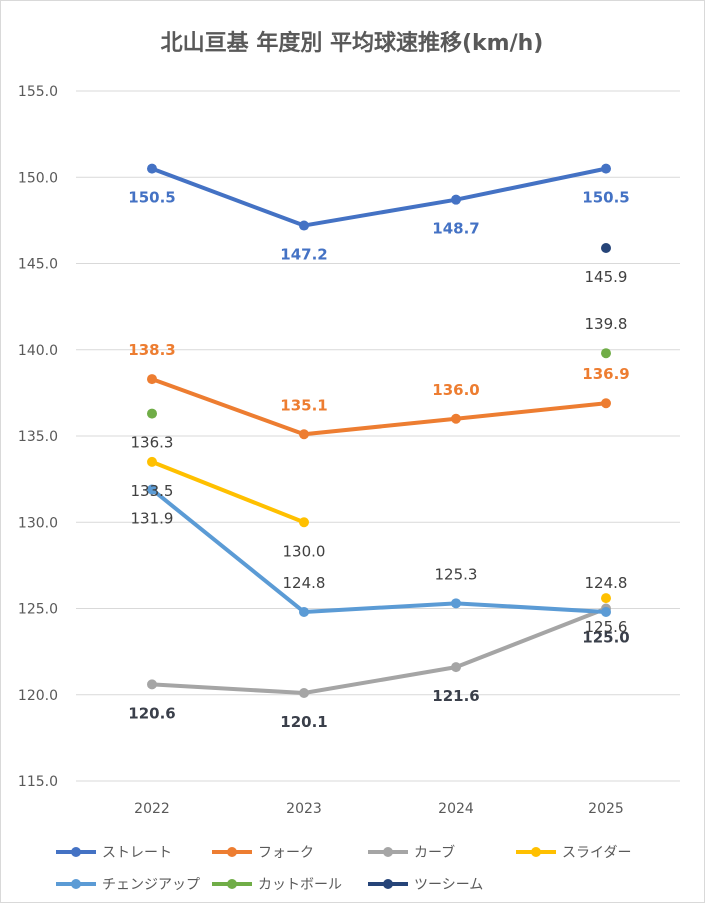 This screenshot has width=705, height=903. I want to click on legend-label: フォーク, so click(286, 853).